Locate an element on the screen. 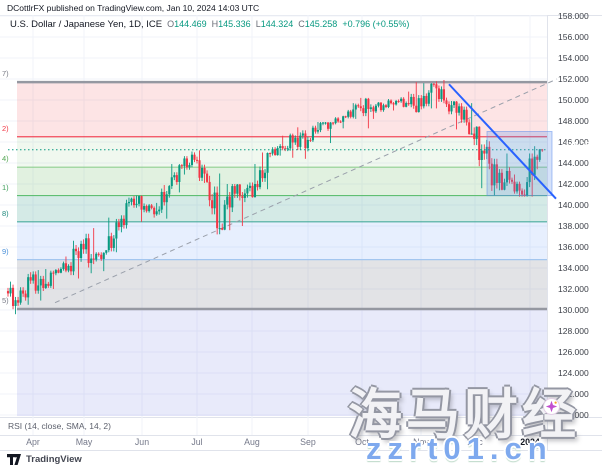  price-axis-label: 150.000 is located at coordinates (573, 100).